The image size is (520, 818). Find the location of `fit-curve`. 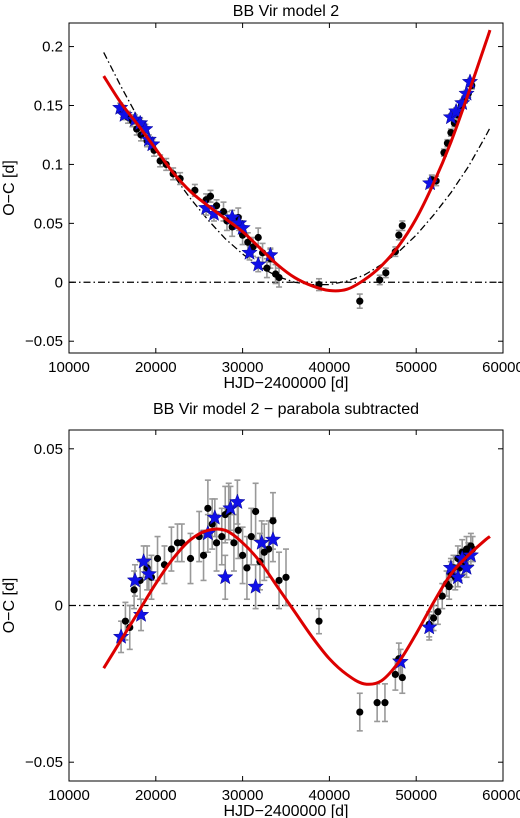

fit-curve is located at coordinates (296, 606).